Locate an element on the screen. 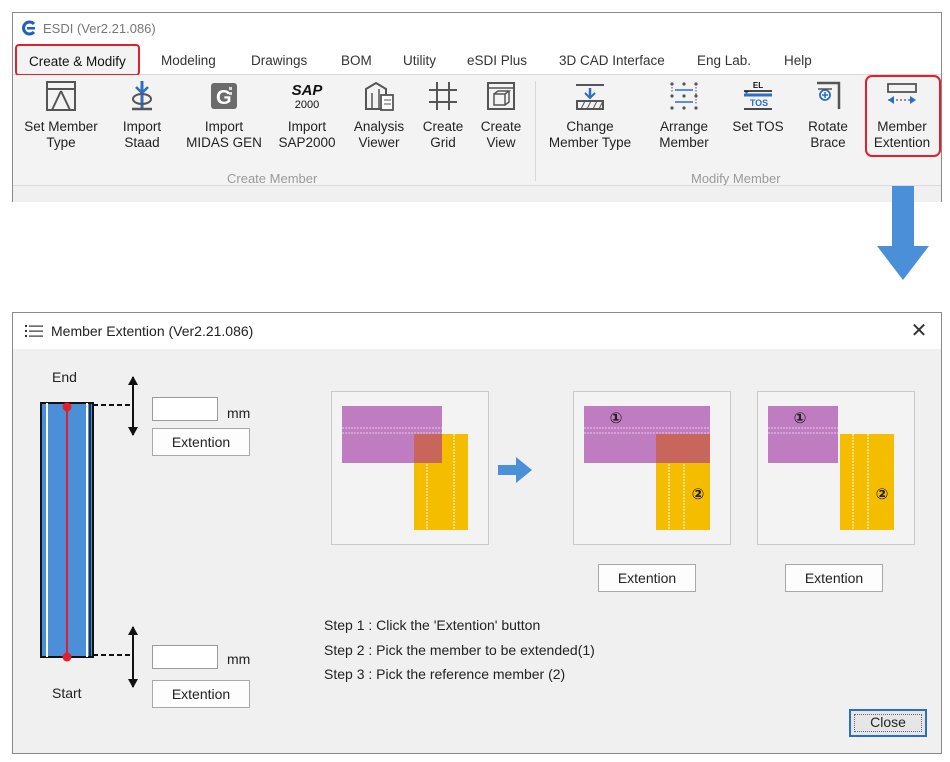 The height and width of the screenshot is (762, 950). dialog-title-bar: Member Extention (Ver2.21.086) ✕ is located at coordinates (477, 331).